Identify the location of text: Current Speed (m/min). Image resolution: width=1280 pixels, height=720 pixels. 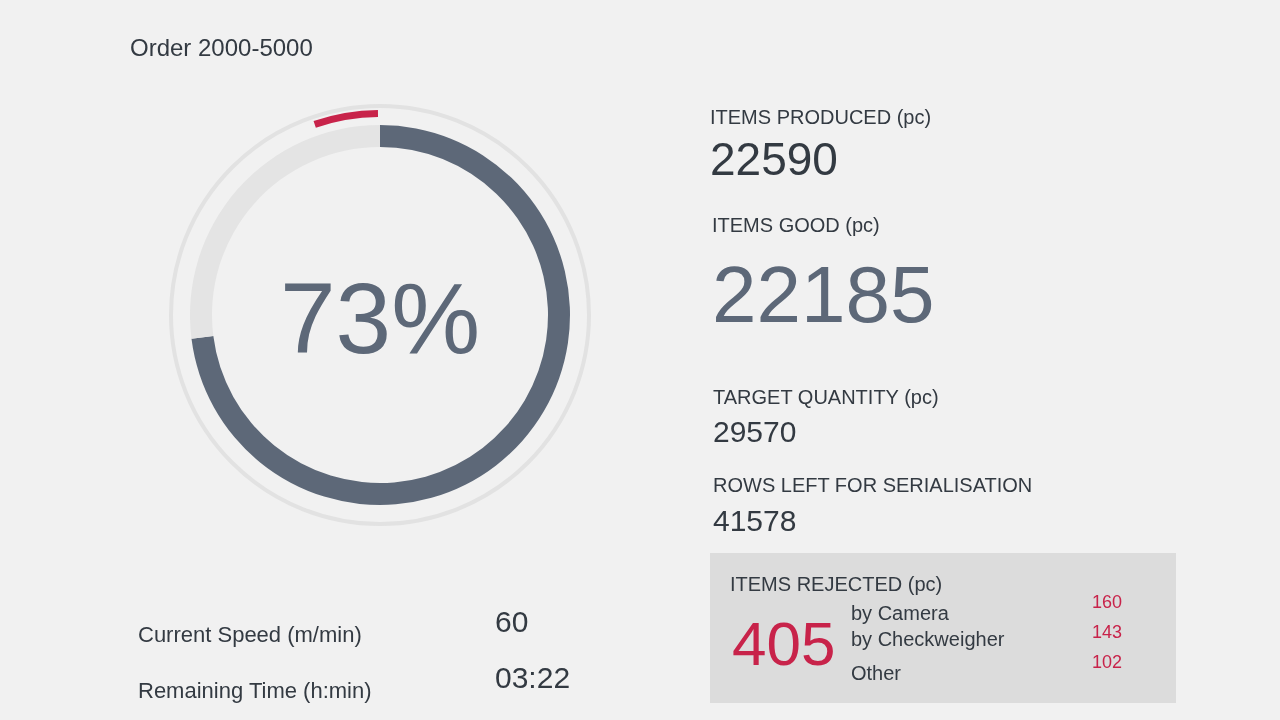
(250, 634).